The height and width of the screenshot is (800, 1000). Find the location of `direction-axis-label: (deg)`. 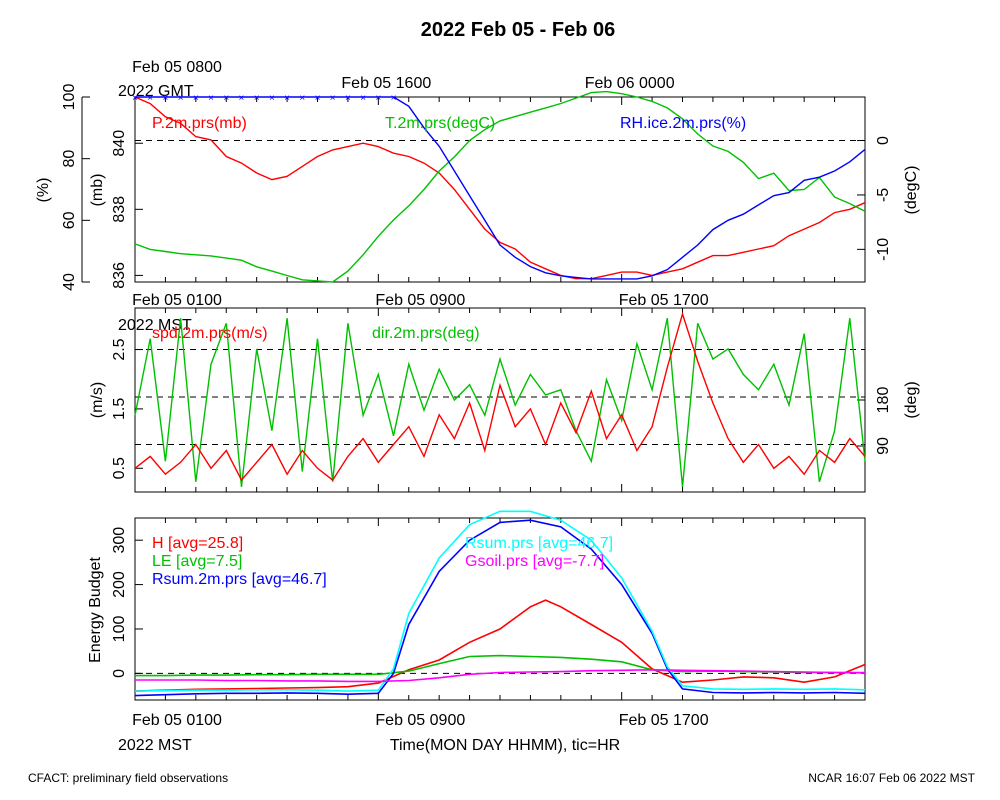

direction-axis-label: (deg) is located at coordinates (911, 399).